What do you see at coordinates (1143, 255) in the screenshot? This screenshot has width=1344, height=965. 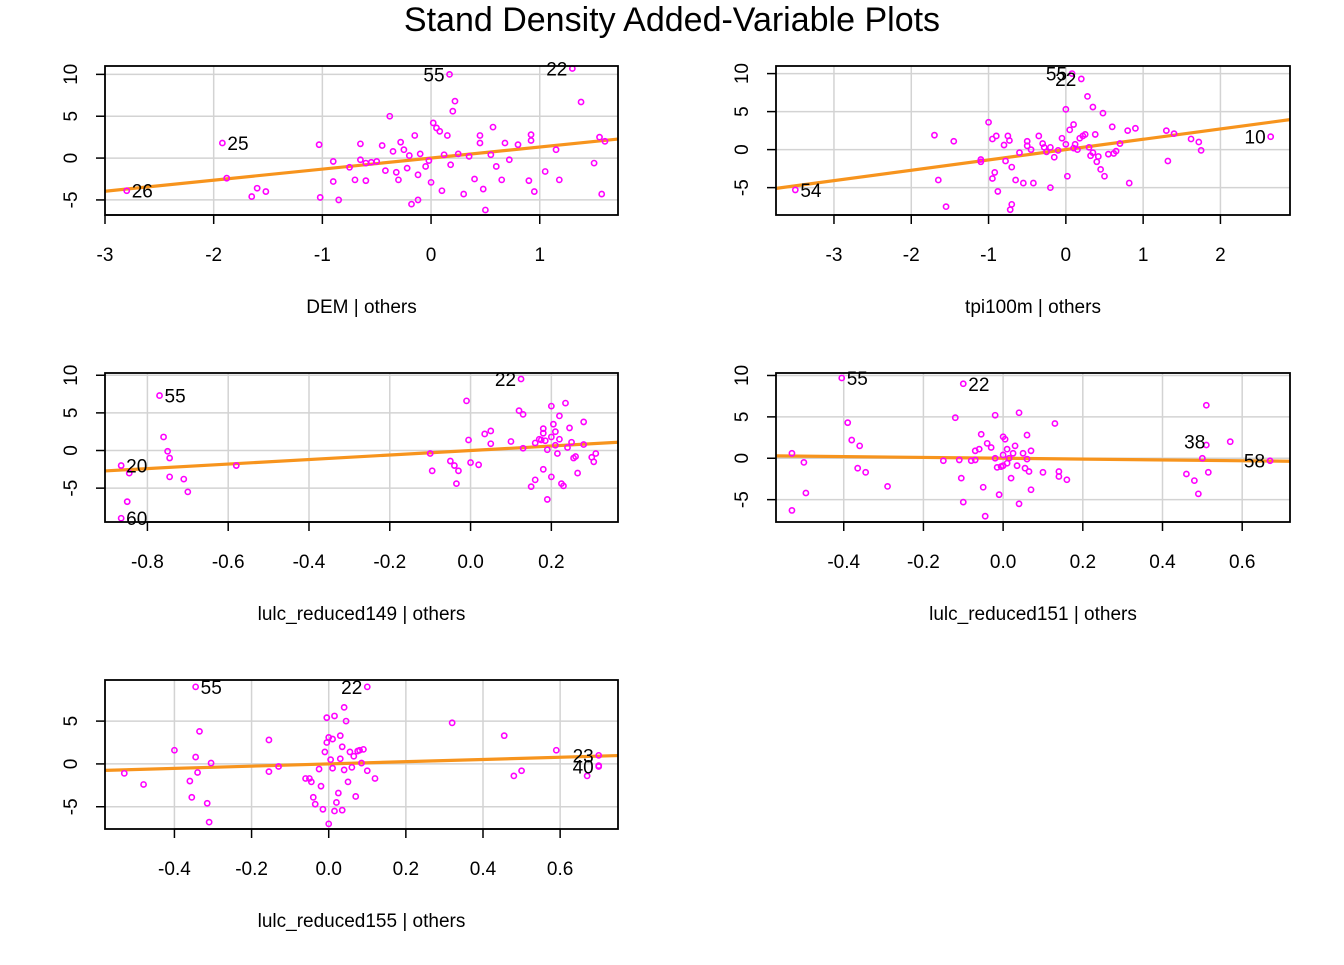 I see `x-tick-label: 1` at bounding box center [1143, 255].